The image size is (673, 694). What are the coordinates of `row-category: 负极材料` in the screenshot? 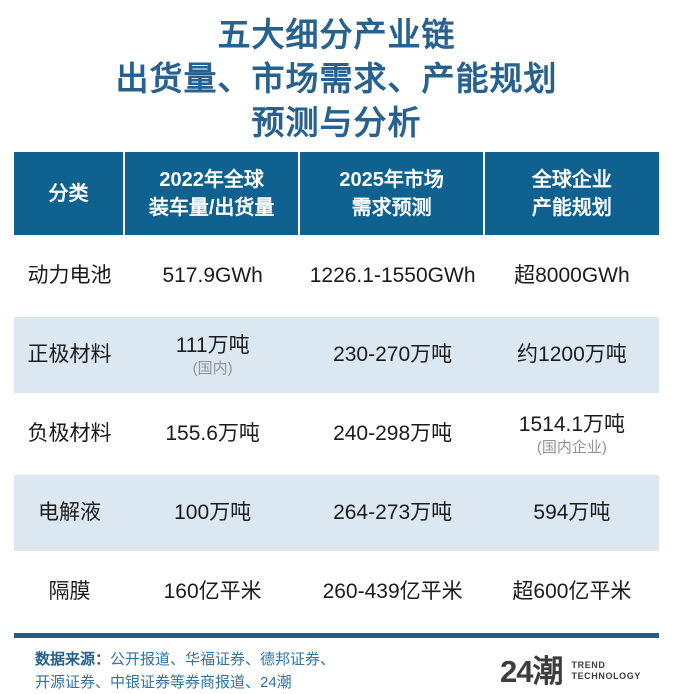 It's located at (69, 433).